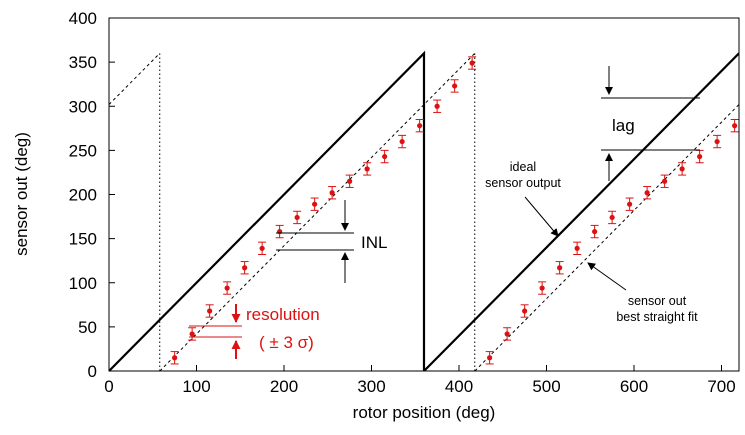 Image resolution: width=745 pixels, height=435 pixels. What do you see at coordinates (254, 331) in the screenshot?
I see `resolution-annotation: resolution ( ± 3 σ)` at bounding box center [254, 331].